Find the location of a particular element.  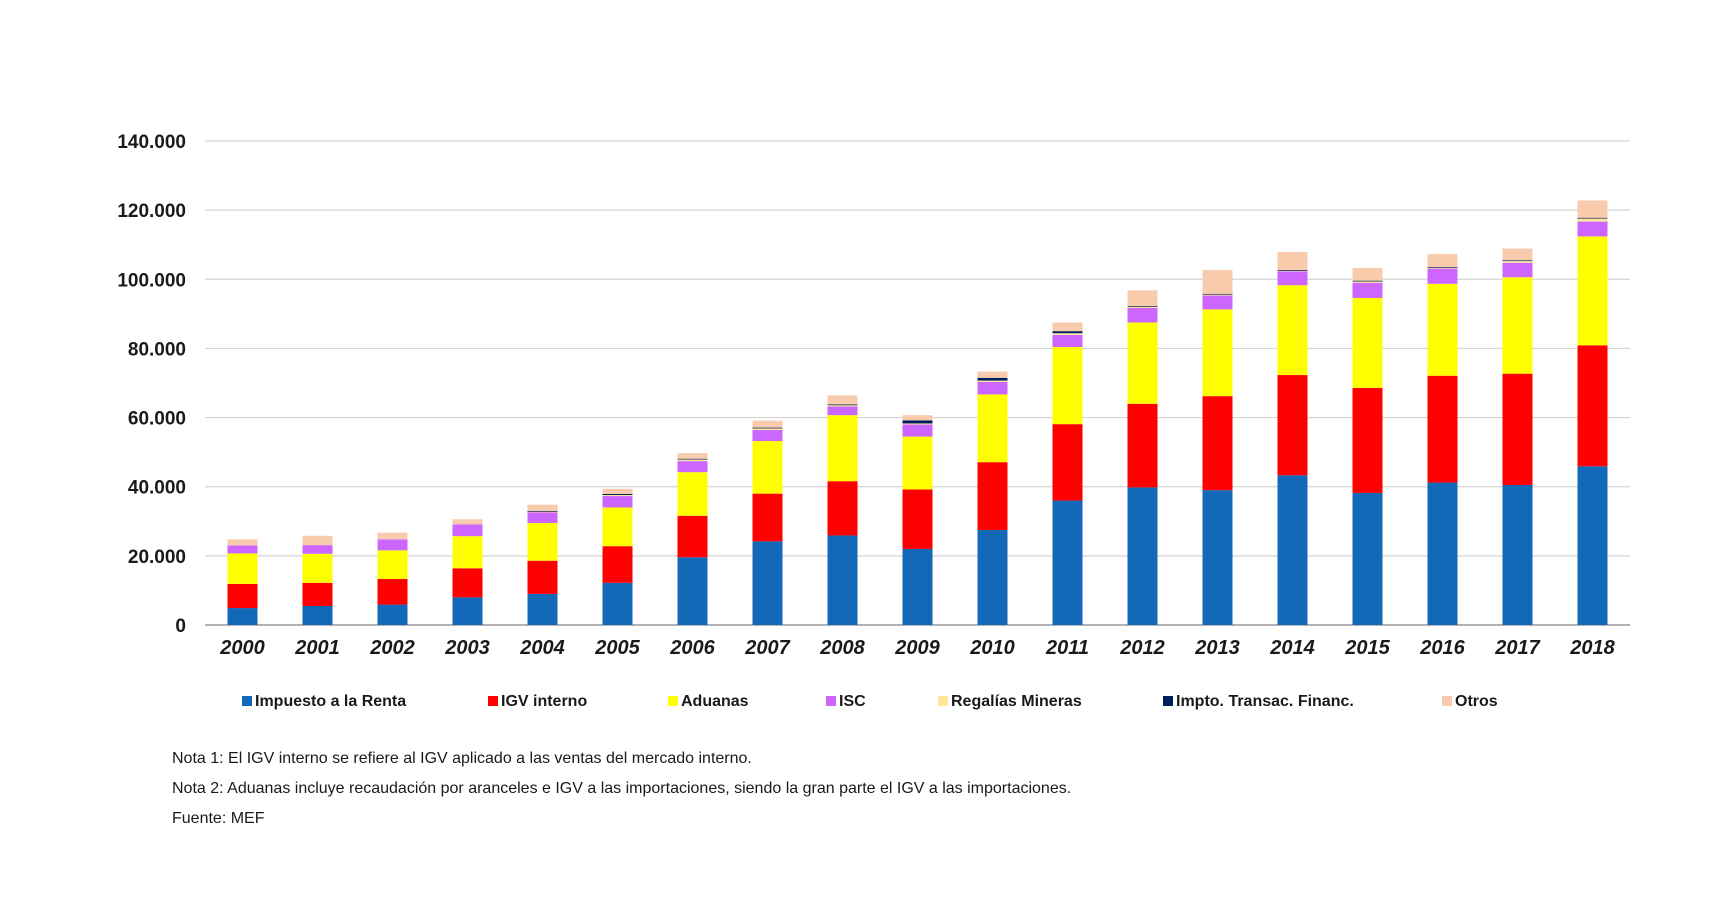

legend-entry: Otros is located at coordinates (1470, 701).